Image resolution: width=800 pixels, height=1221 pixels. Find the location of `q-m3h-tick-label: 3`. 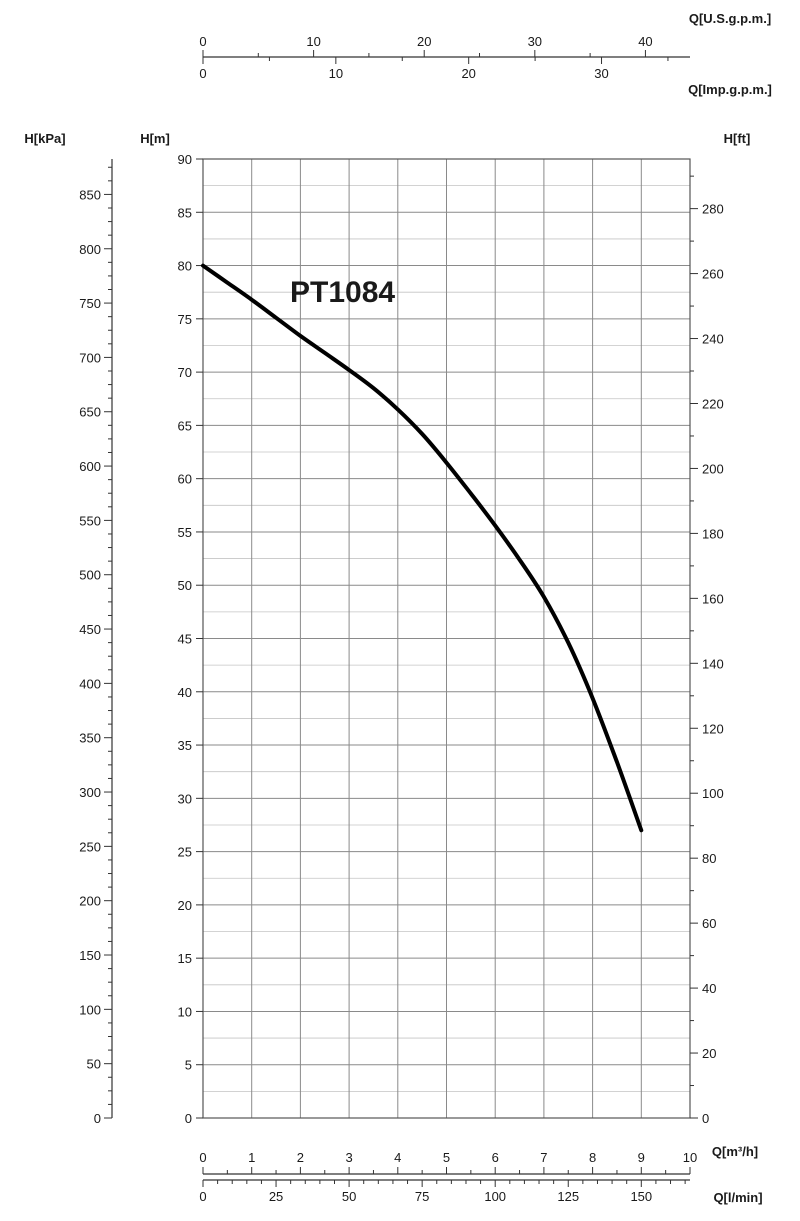

q-m3h-tick-label: 3 is located at coordinates (348, 1157).